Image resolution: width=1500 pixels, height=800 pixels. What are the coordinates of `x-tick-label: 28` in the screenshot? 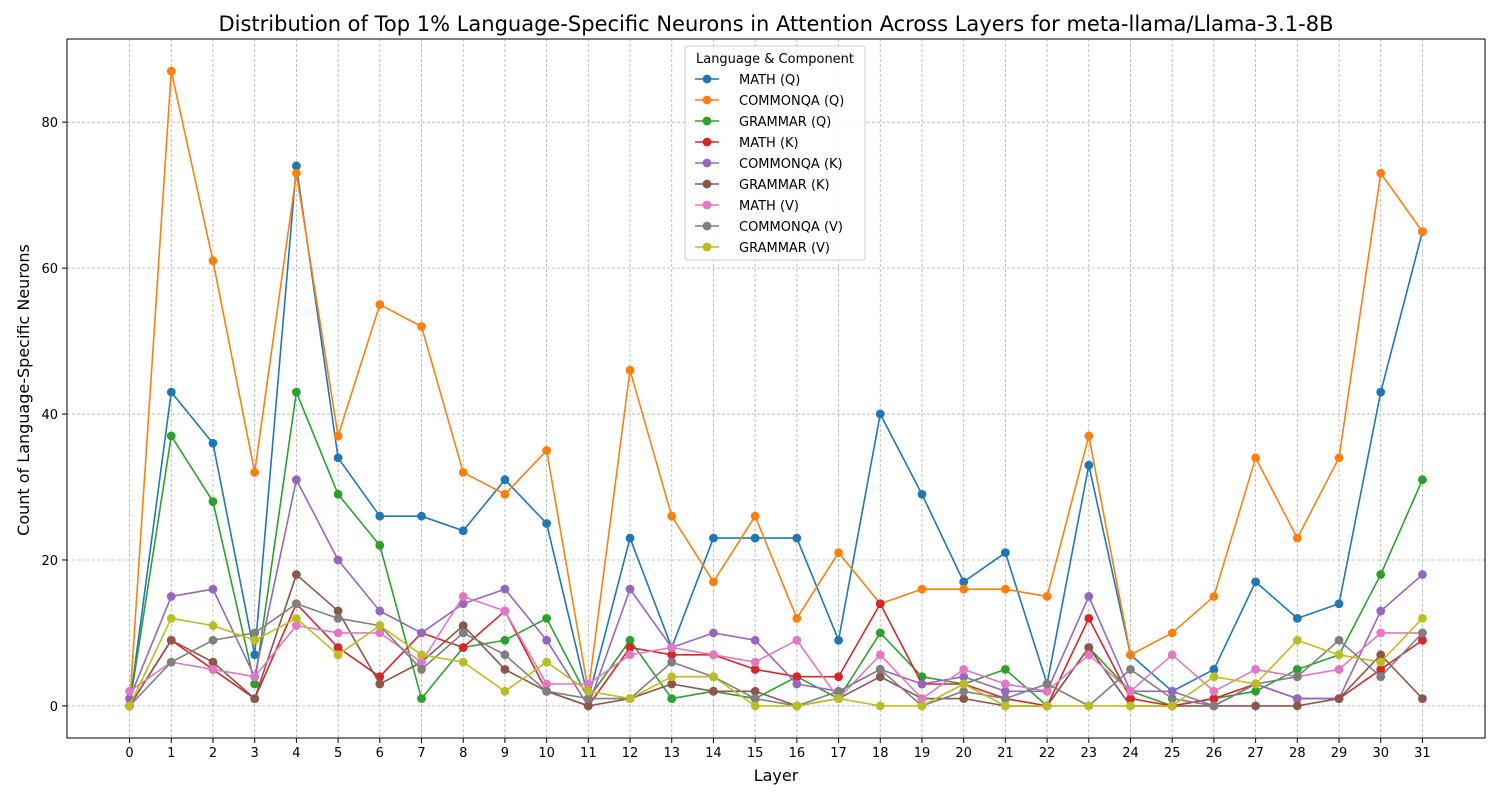 It's located at (1297, 753).